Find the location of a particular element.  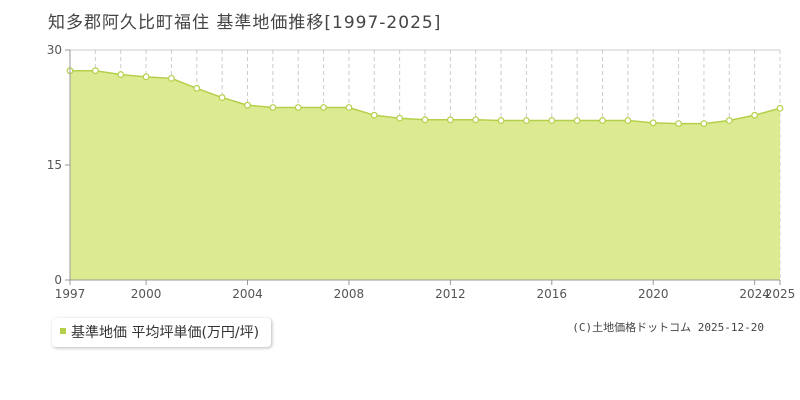

legend: 基準地価 平均坪単価(万円/坪) is located at coordinates (162, 332).